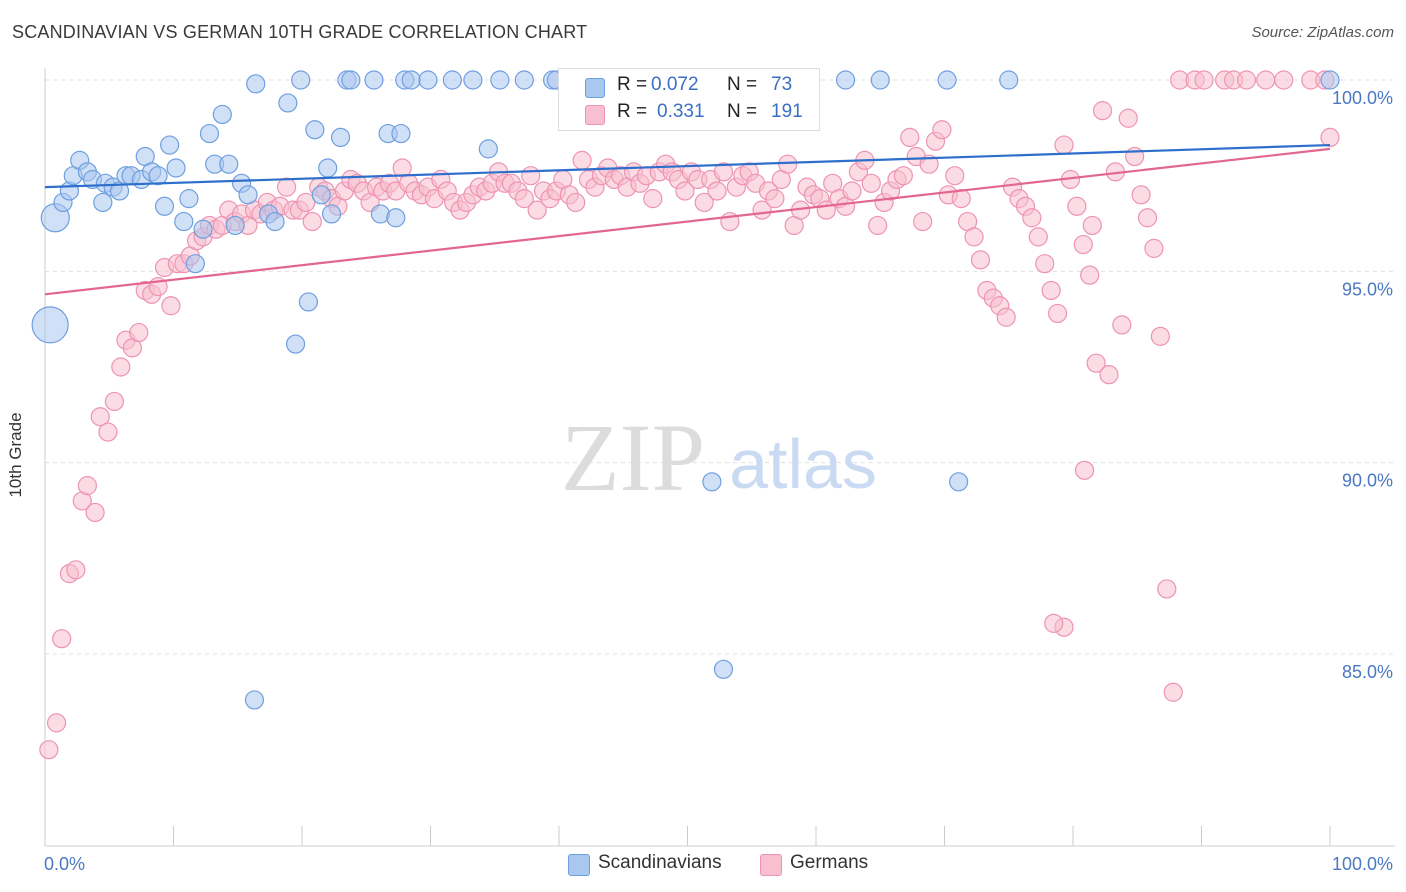 This screenshot has width=1406, height=892. What do you see at coordinates (632, 111) in the screenshot?
I see `r-label: R =` at bounding box center [632, 111].